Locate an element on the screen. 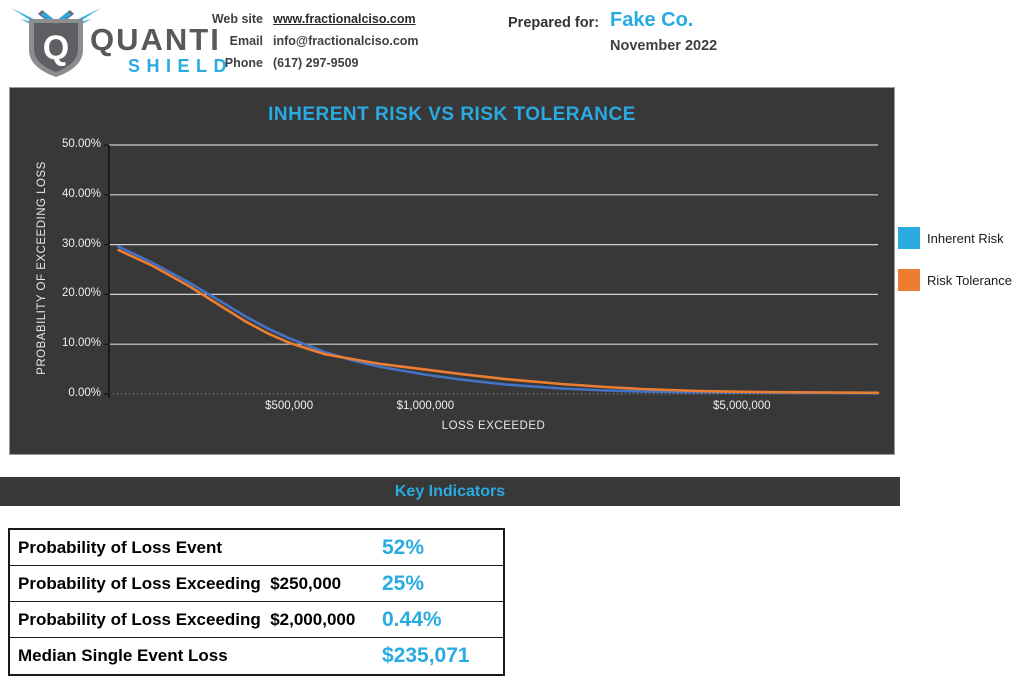 The image size is (1021, 686). legend-entry-risk-tolerance: Risk Tolerance is located at coordinates (955, 280).